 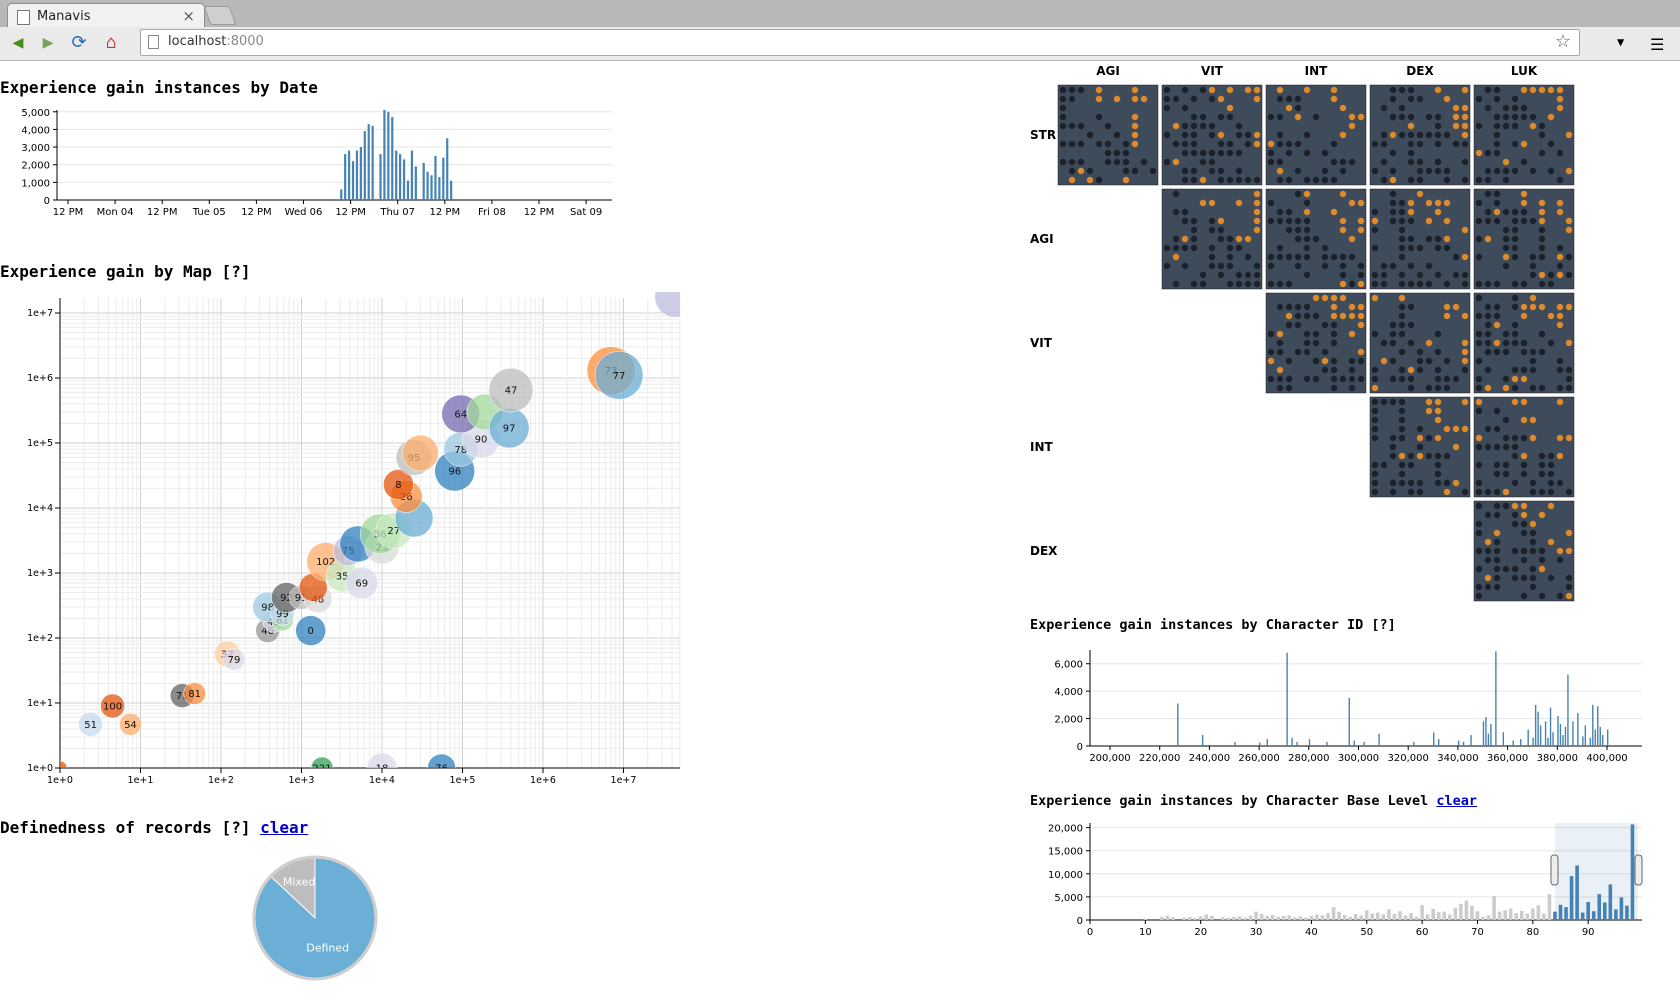 I want to click on tab-manavis: Manavis ×, so click(x=106, y=16).